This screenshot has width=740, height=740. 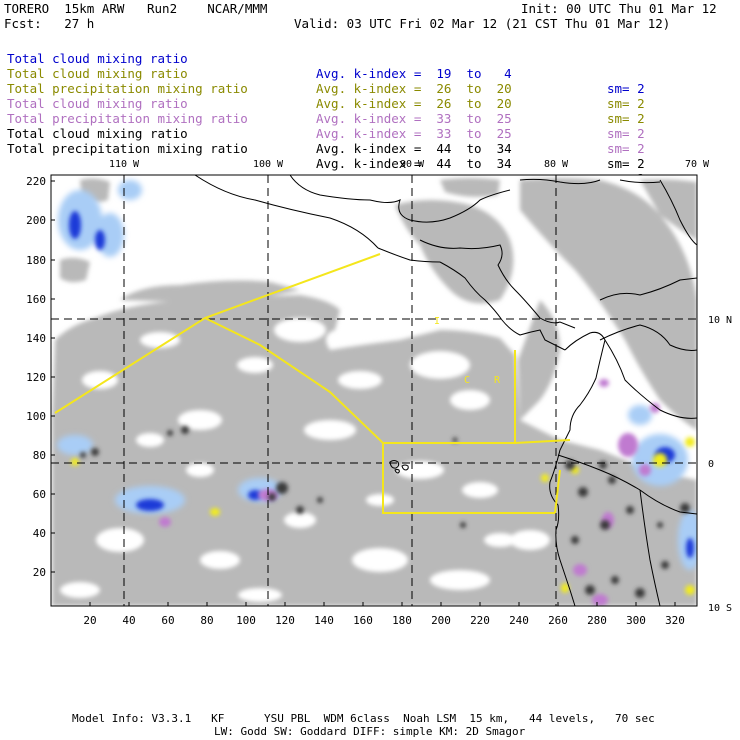 I want to click on x-tick-label: 60, so click(x=167, y=620).